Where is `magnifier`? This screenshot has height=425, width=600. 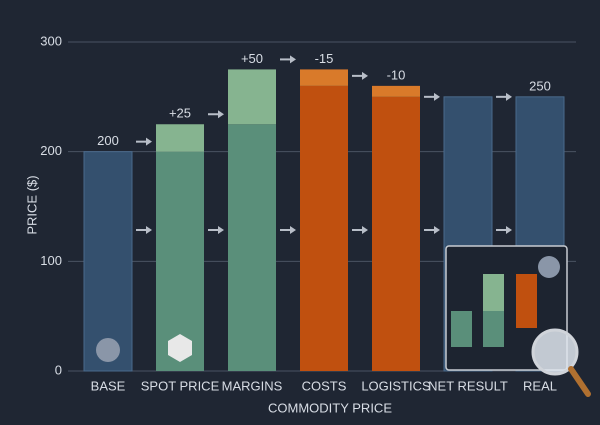
magnifier is located at coordinates (555, 352).